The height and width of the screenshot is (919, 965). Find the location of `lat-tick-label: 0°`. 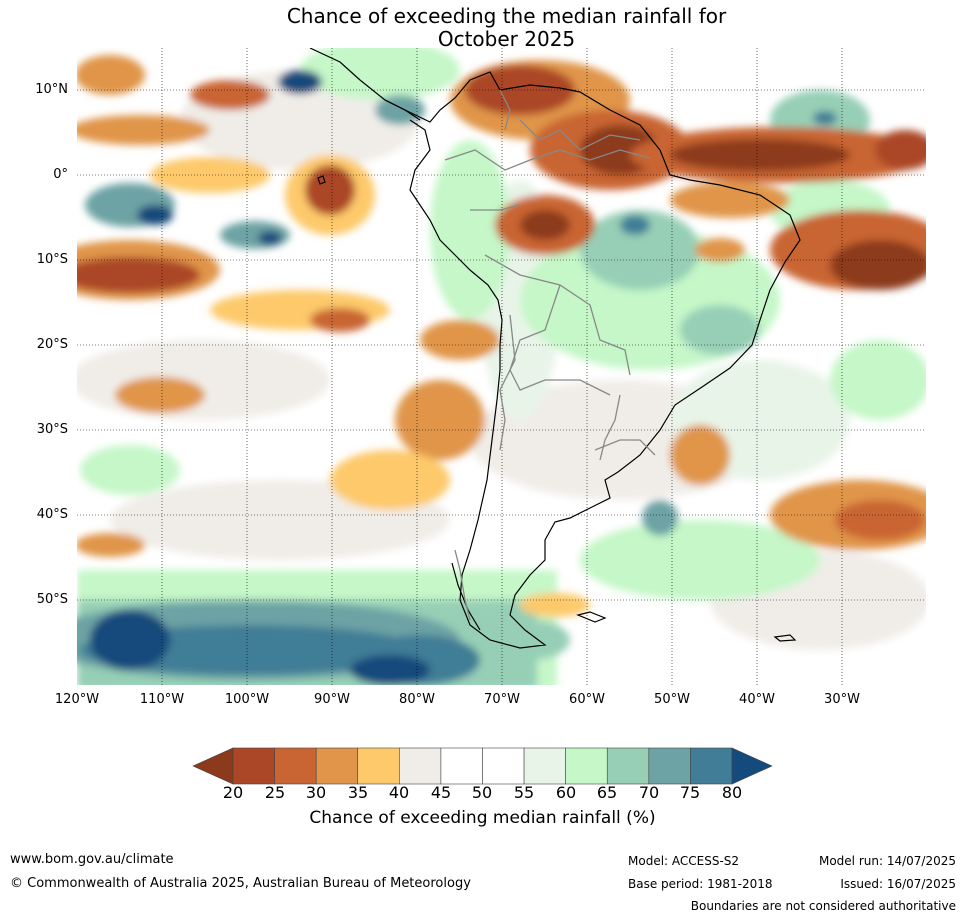

lat-tick-label: 0° is located at coordinates (60, 174).